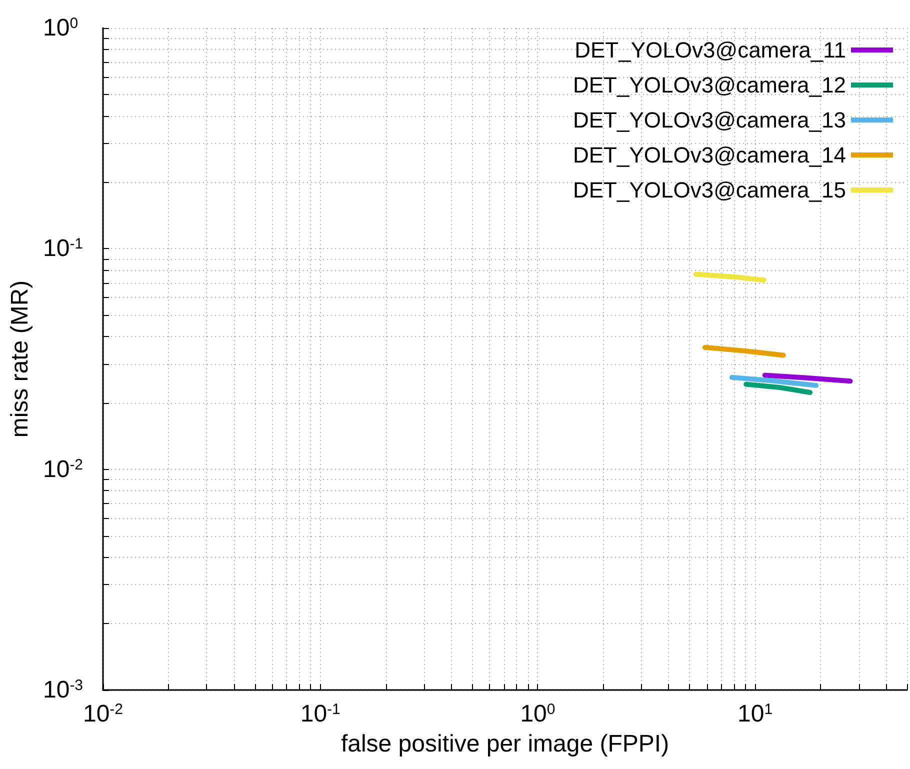 The width and height of the screenshot is (910, 769). Describe the element at coordinates (709, 190) in the screenshot. I see `legend-label: DET_YOLOv3@camera_15` at that location.